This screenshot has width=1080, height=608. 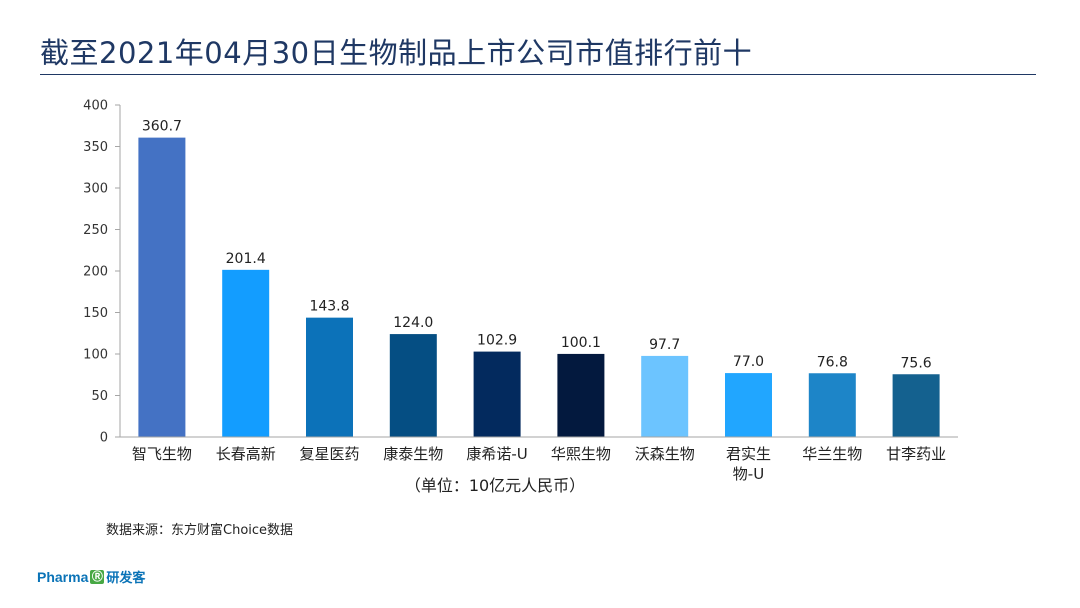 I want to click on y-tick-label: 50, so click(x=99, y=396).